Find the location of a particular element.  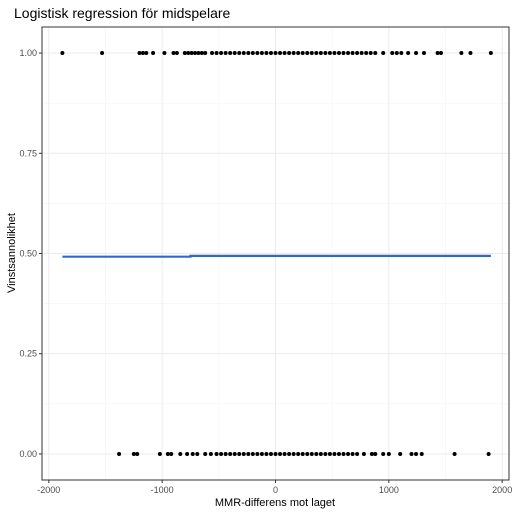

y-tick-label: 0.00 is located at coordinates (28, 454).